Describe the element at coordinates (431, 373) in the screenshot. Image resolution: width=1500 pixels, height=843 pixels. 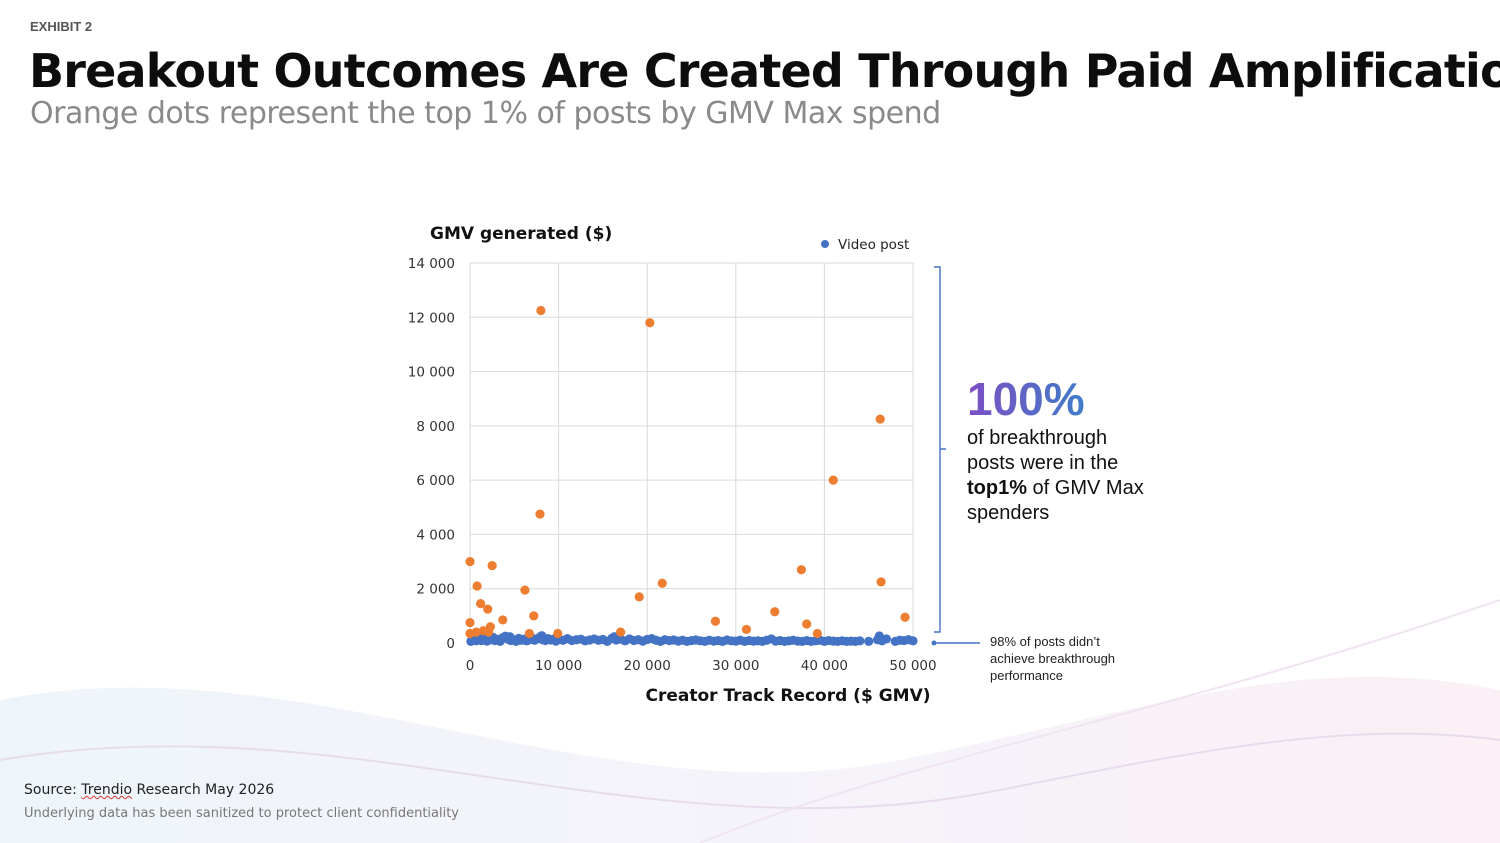
I see `y-tick-label: 10 000` at that location.